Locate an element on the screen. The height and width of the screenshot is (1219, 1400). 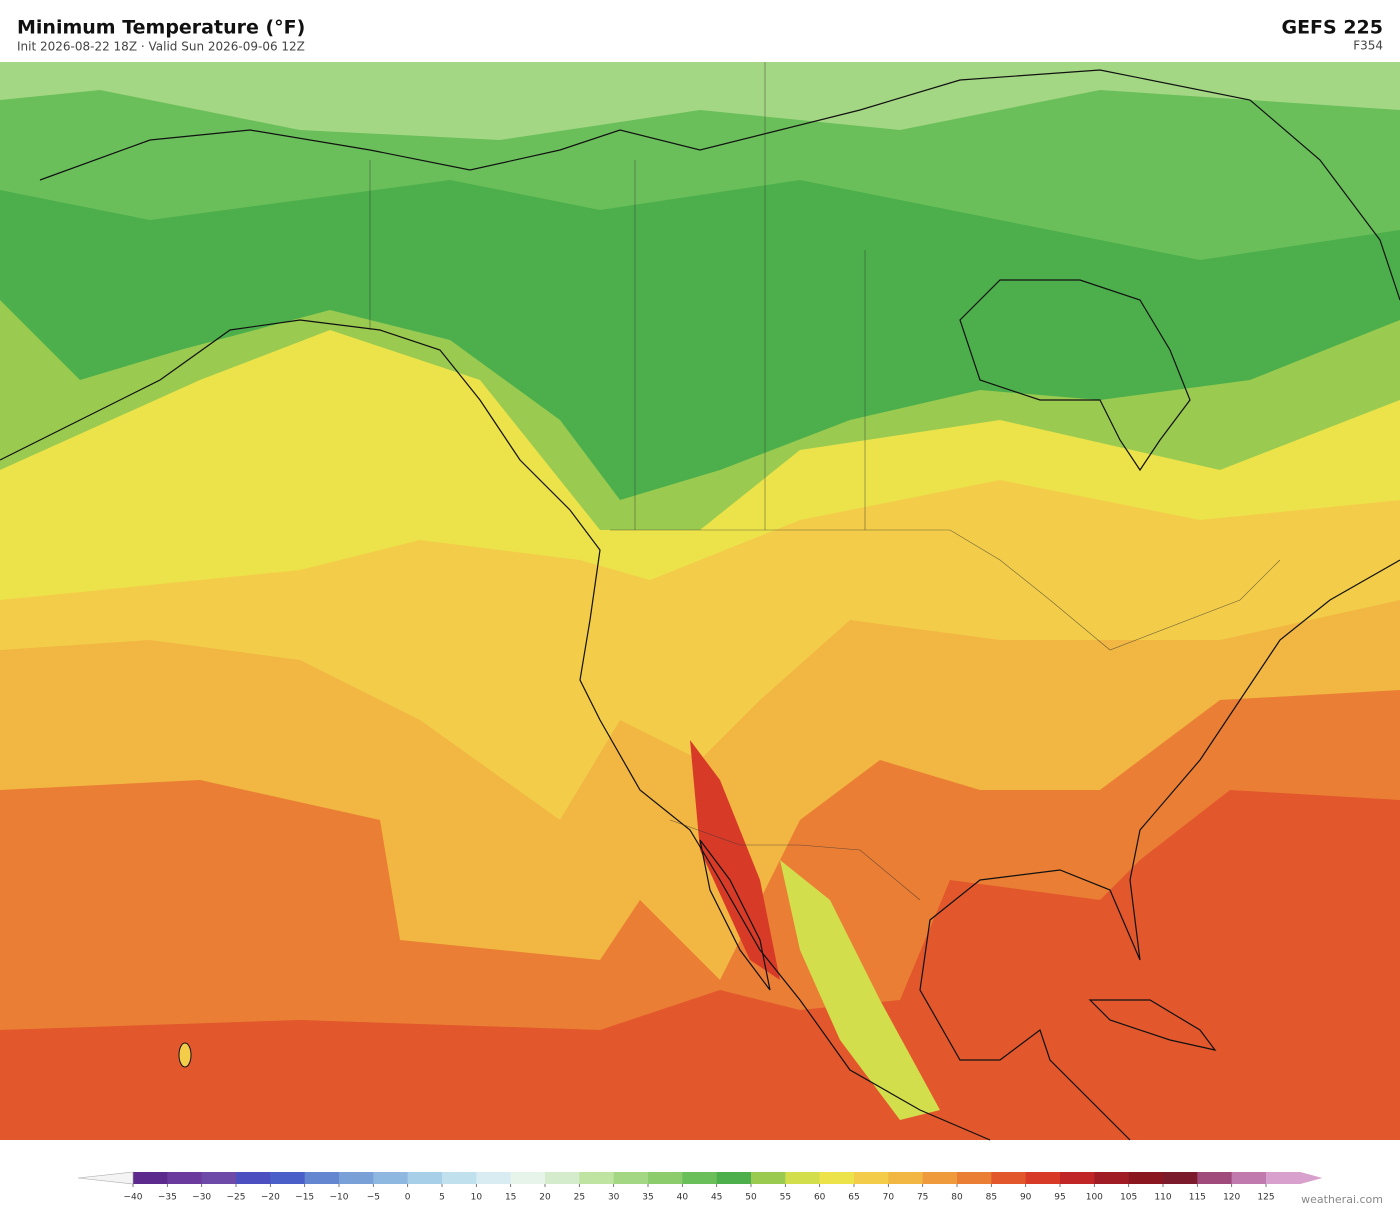
model-name: GEFS 225 is located at coordinates (1332, 28).